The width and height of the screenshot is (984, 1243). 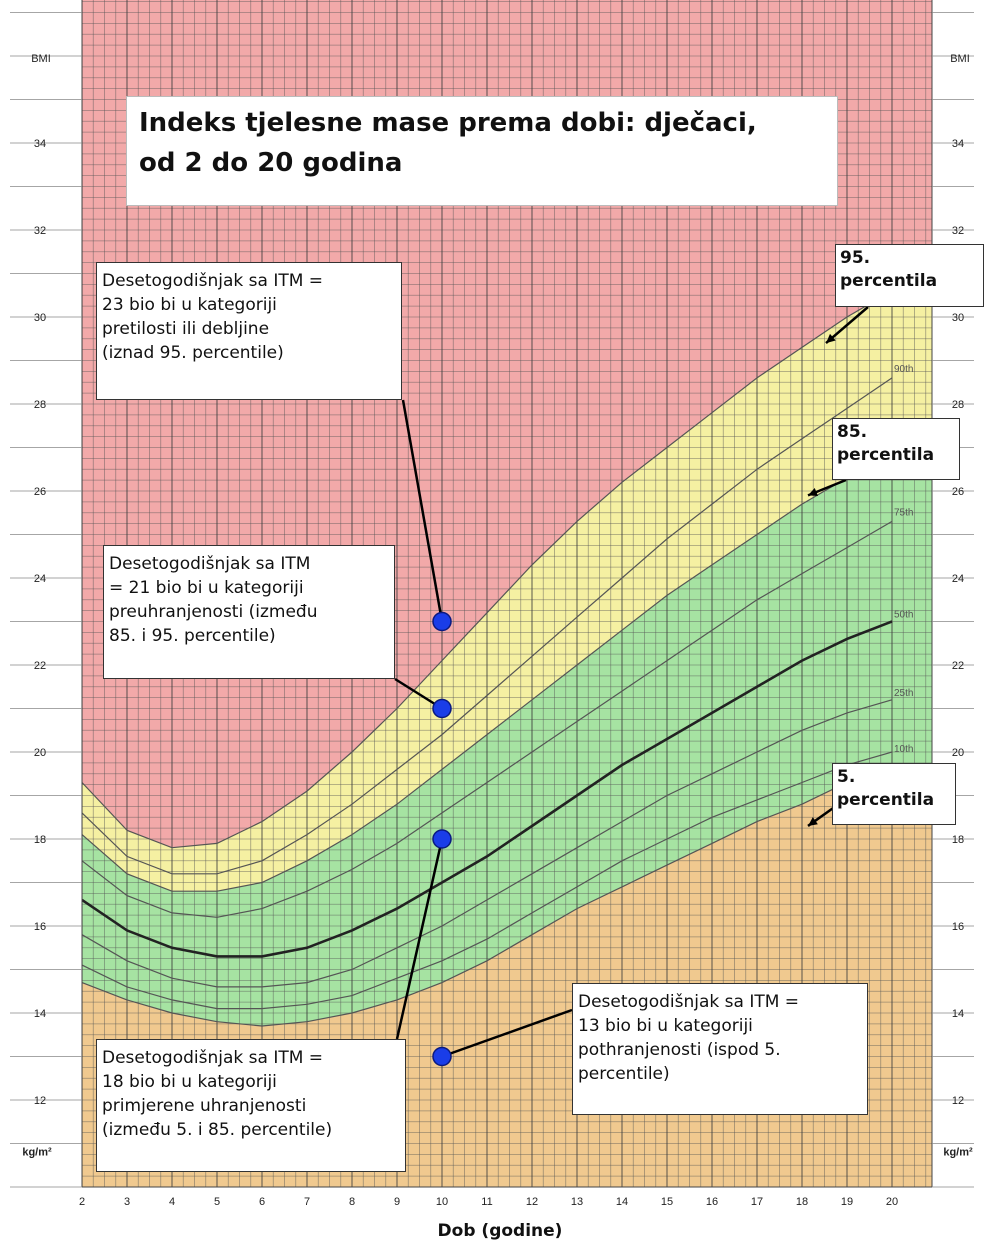 What do you see at coordinates (958, 1153) in the screenshot?
I see `y-axis-unit-right: kg/m²` at bounding box center [958, 1153].